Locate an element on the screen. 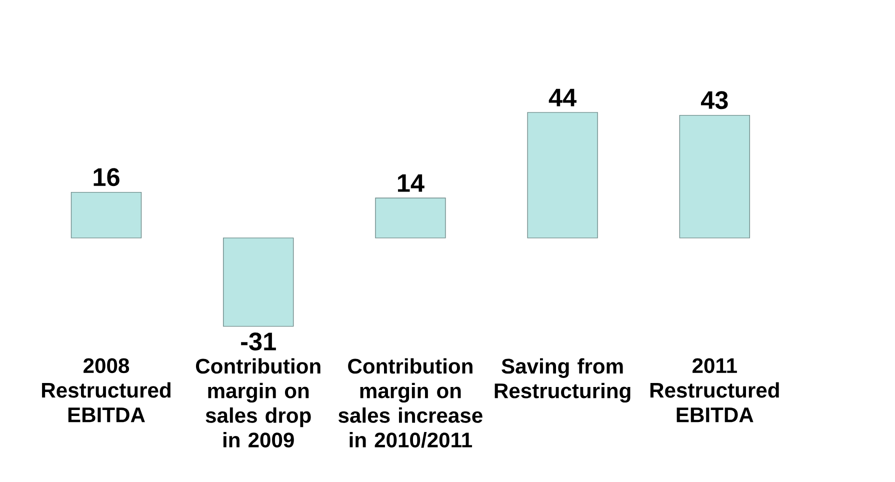 Image resolution: width=895 pixels, height=482 pixels. x-tick-label: Contribution margin on sales drop in 2009 is located at coordinates (258, 403).